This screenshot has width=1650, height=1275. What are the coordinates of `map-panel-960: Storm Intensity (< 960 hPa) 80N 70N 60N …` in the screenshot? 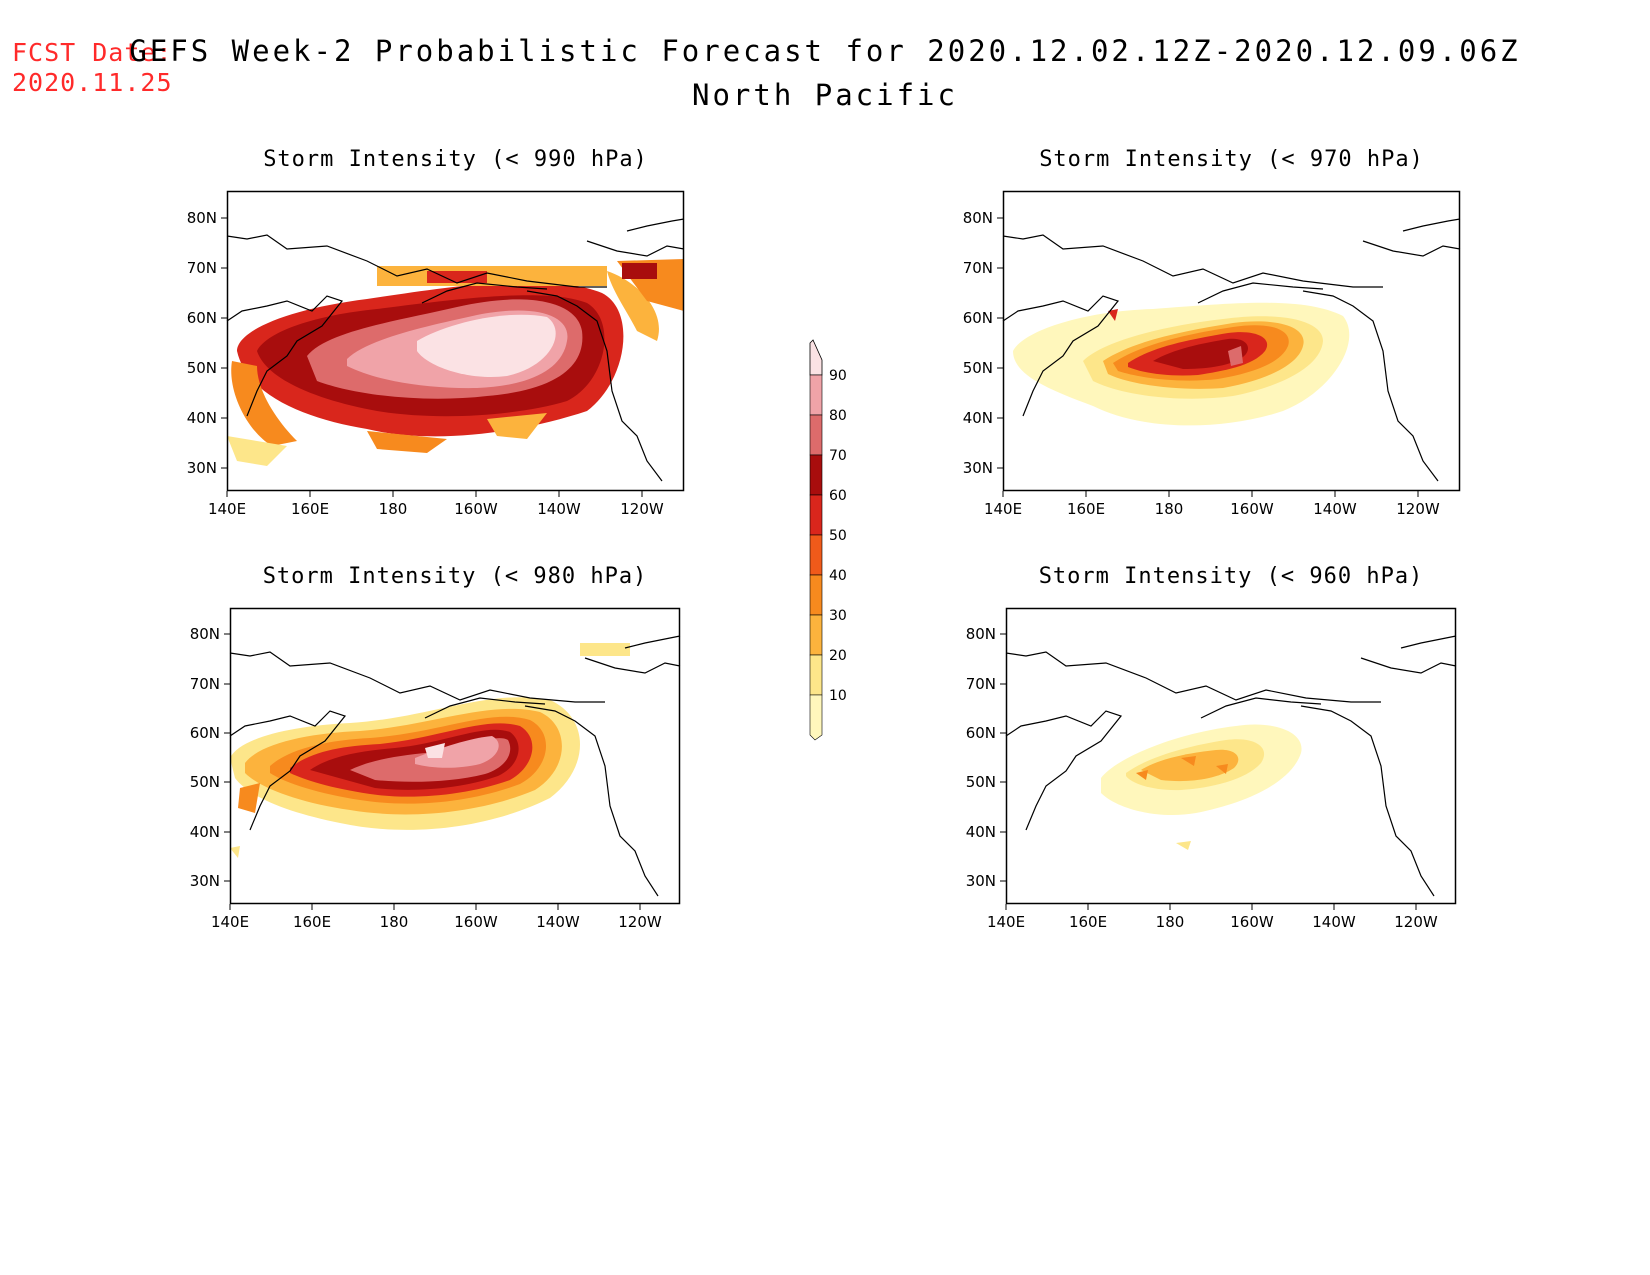 It's located at (1211, 747).